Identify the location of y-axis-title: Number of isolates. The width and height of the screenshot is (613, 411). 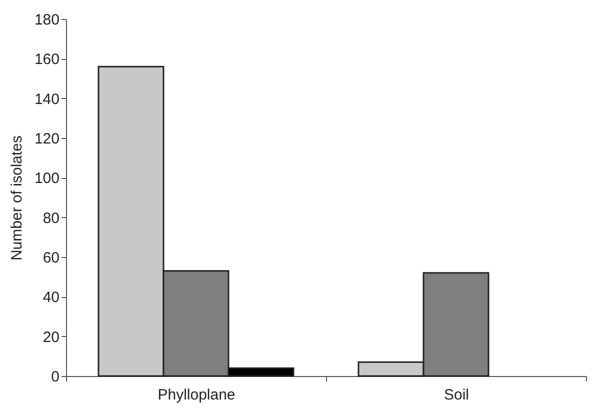
(17, 198).